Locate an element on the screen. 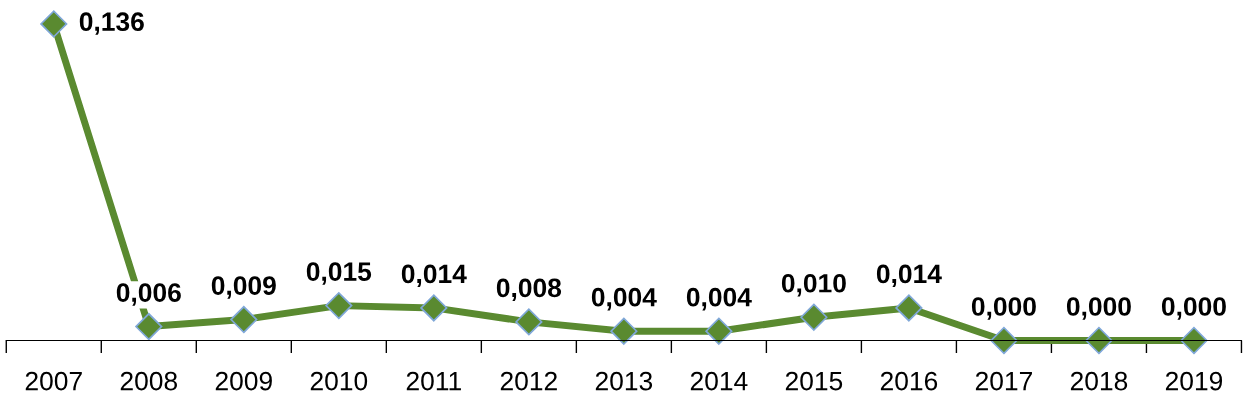  x-tick-label: 2009 is located at coordinates (243, 381).